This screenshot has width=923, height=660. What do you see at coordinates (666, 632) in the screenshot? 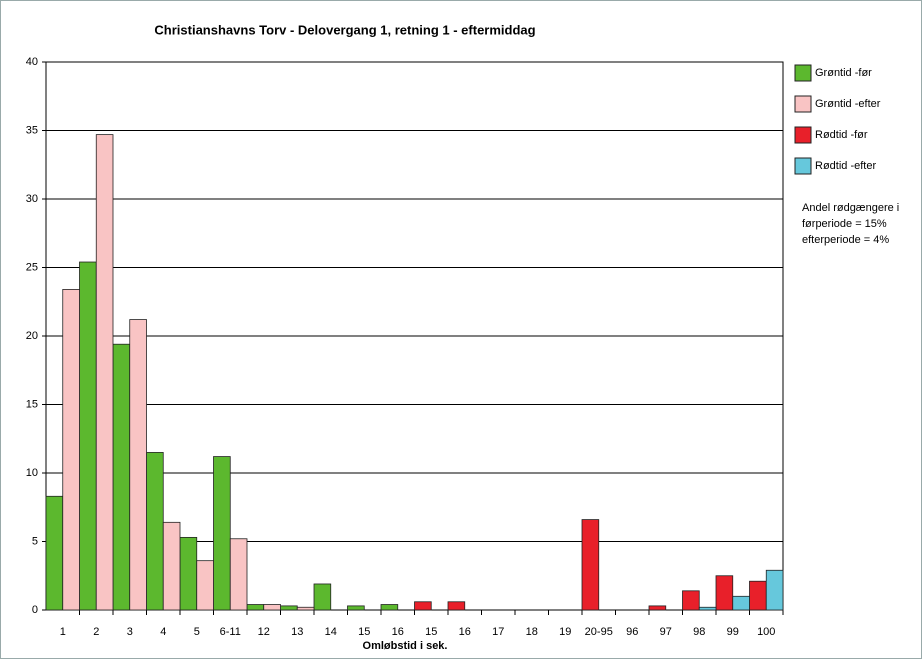
I see `x-tick-label: 97` at bounding box center [666, 632].